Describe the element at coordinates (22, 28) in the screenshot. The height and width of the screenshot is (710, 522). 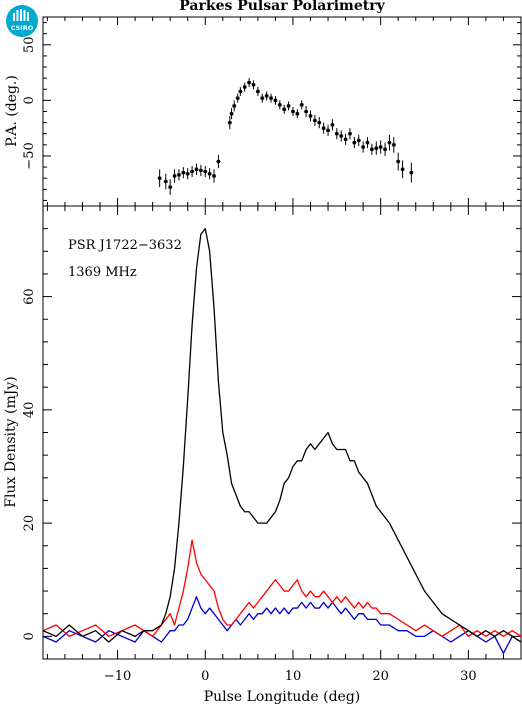
I see `csiro-logo-text: CSIRO` at that location.